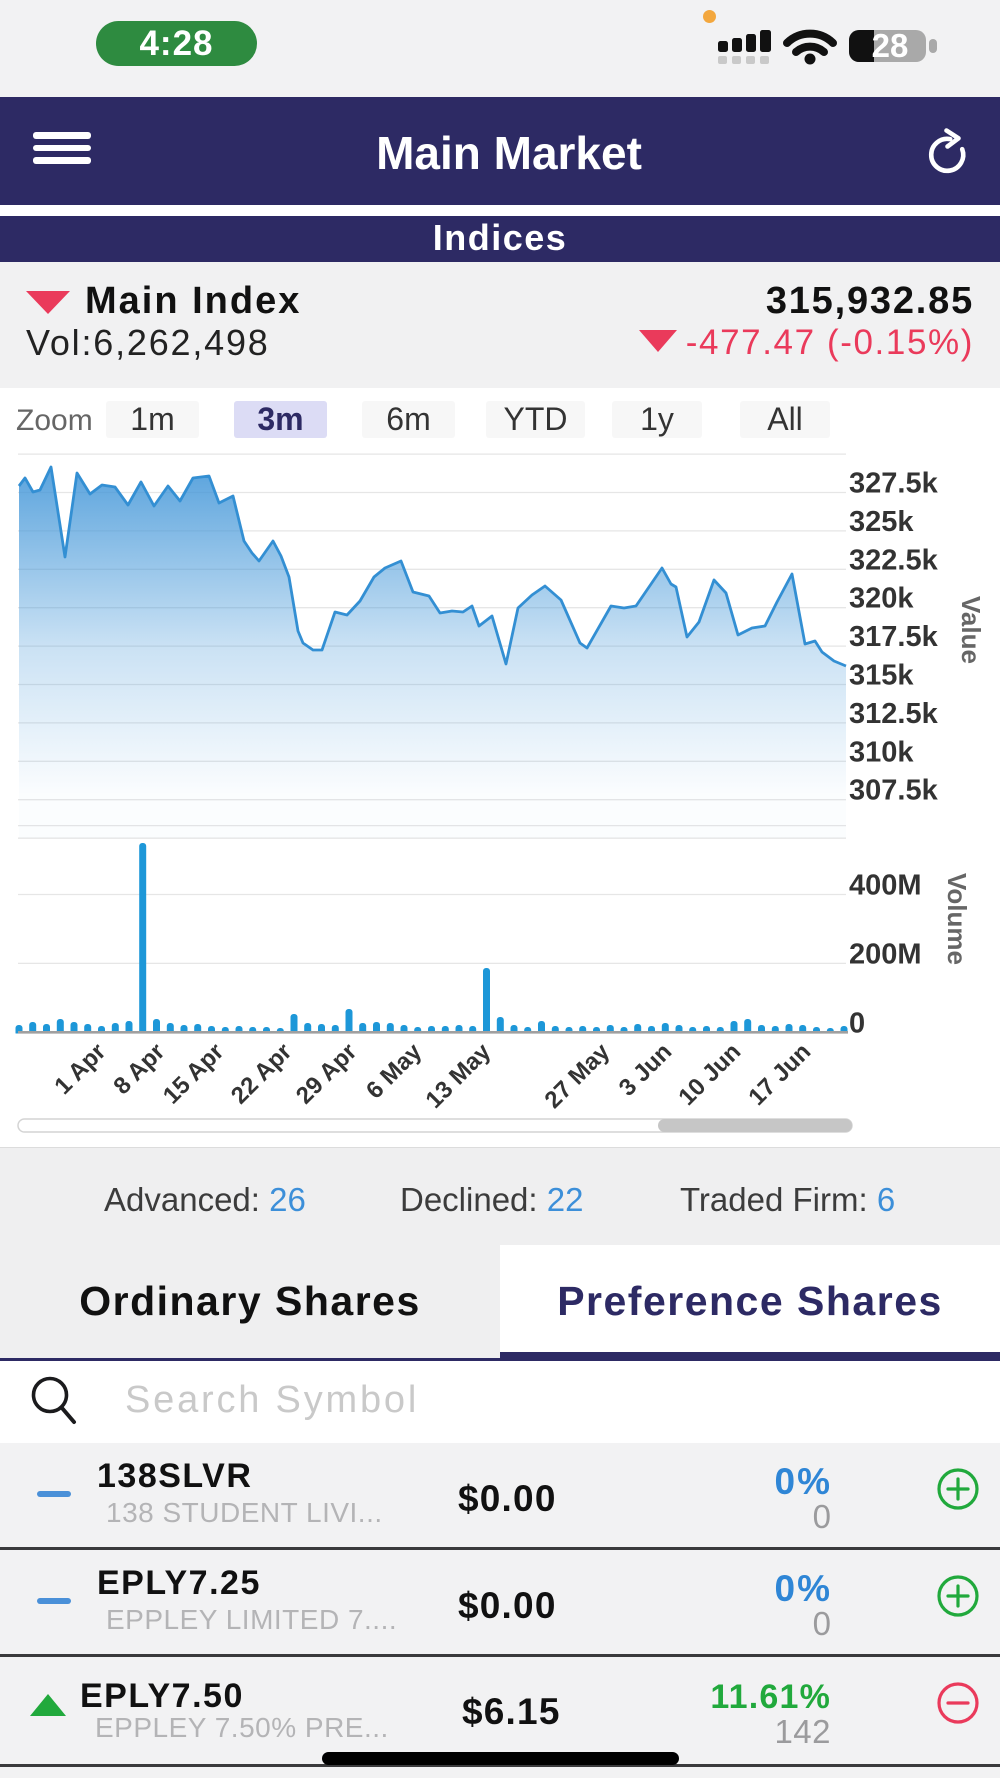 The width and height of the screenshot is (1000, 1778). Describe the element at coordinates (578, 1076) in the screenshot. I see `svg-text: 27 May` at that location.